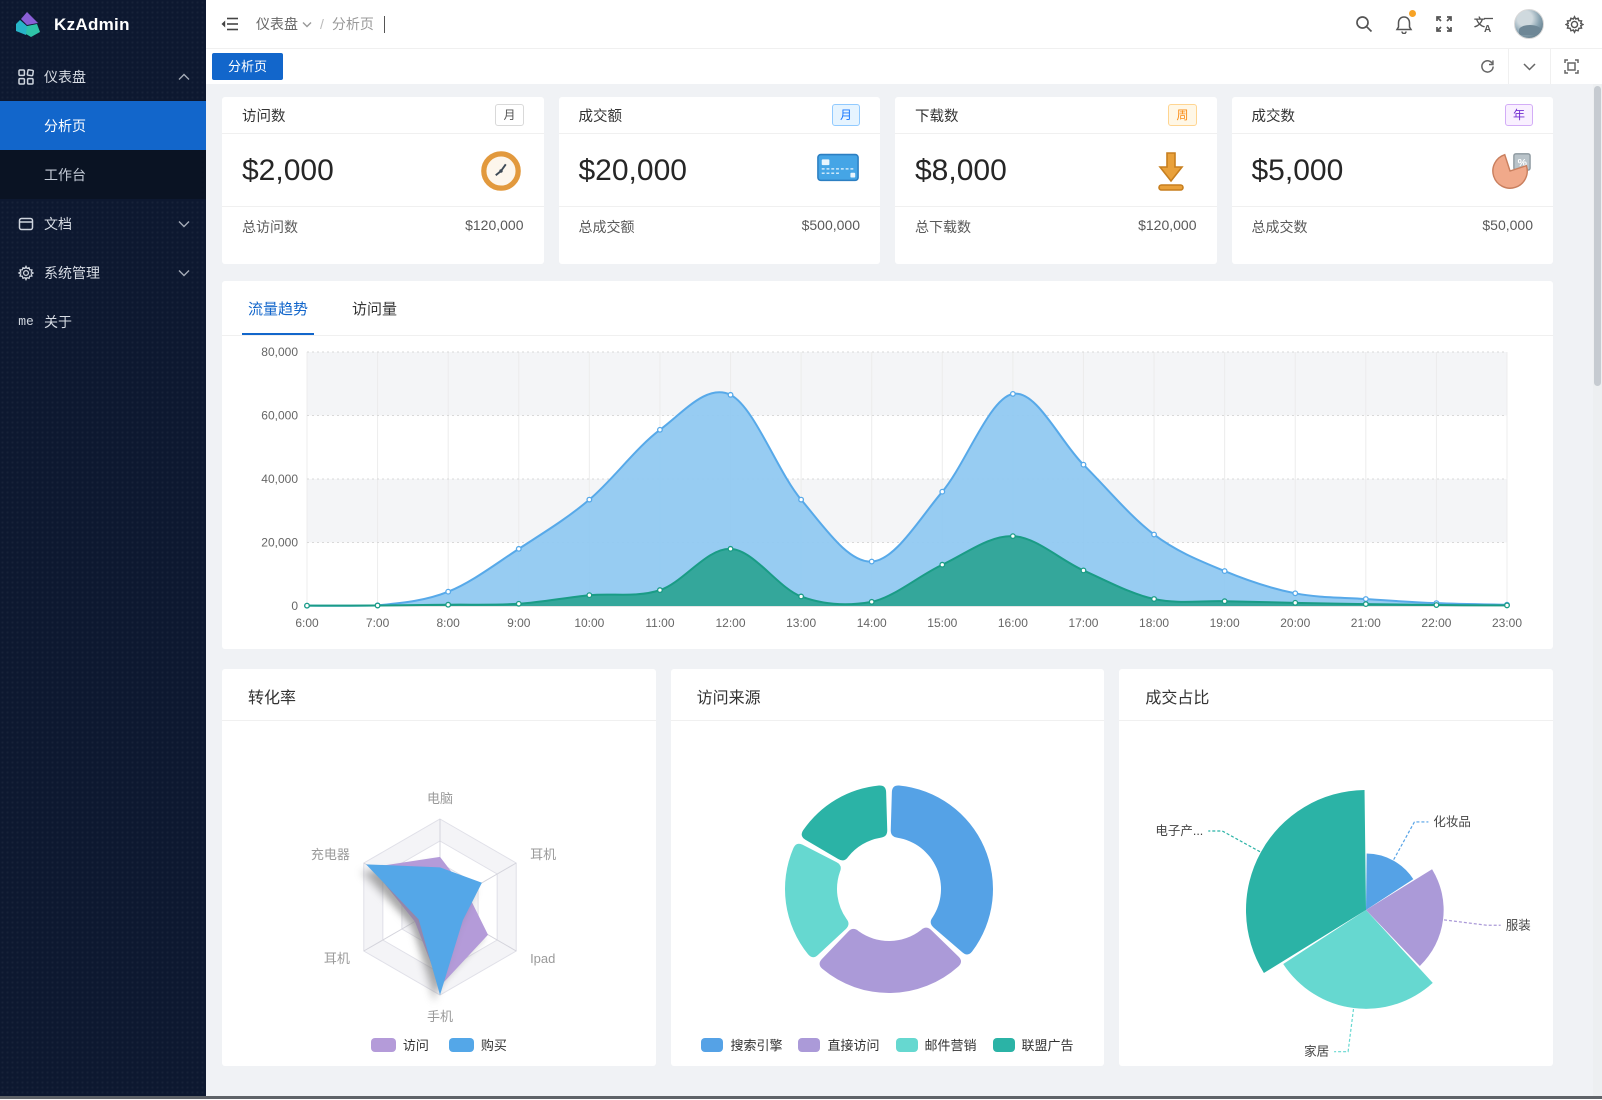 This screenshot has width=1602, height=1100. I want to click on legend-item: 邮件营销, so click(936, 1044).